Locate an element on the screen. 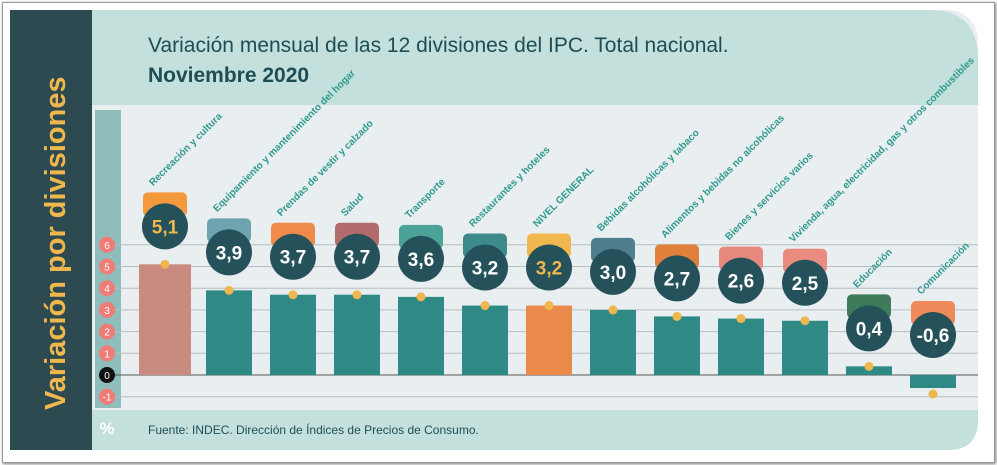 This screenshot has width=997, height=465. footer-band is located at coordinates (535, 430).